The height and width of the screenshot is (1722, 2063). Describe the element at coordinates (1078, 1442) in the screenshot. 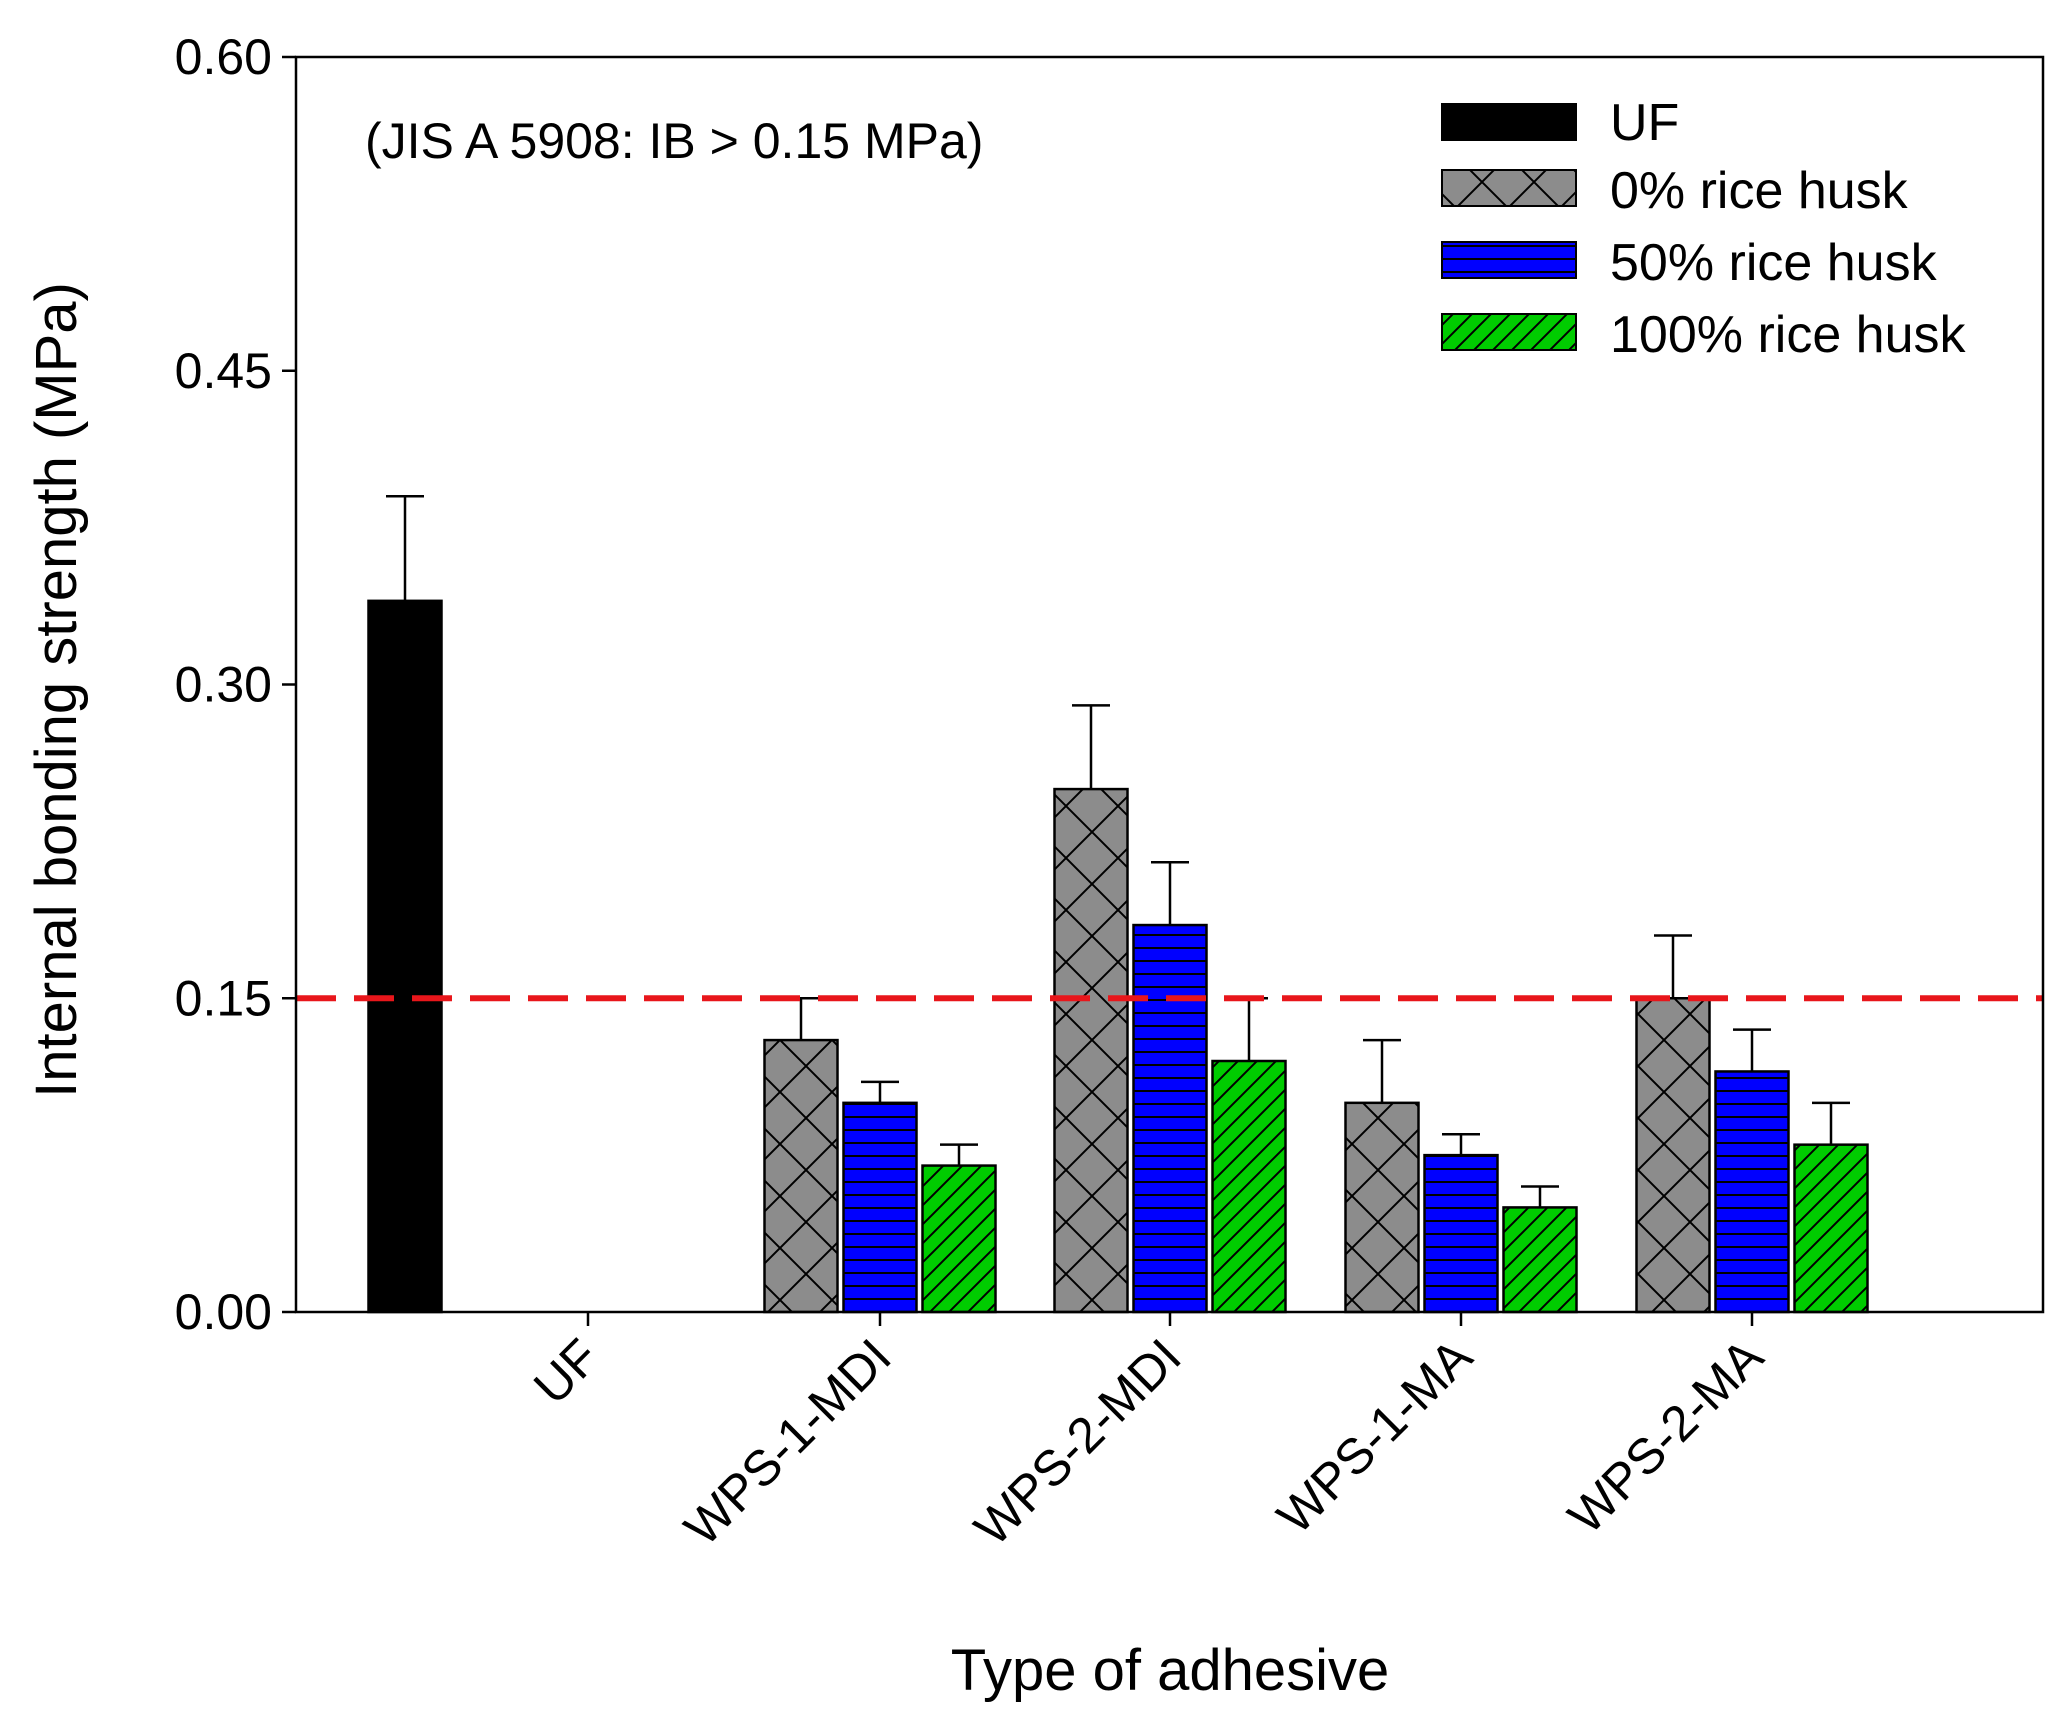

I see `category-label-wps-2-mdi: WPS-2-MDI` at that location.